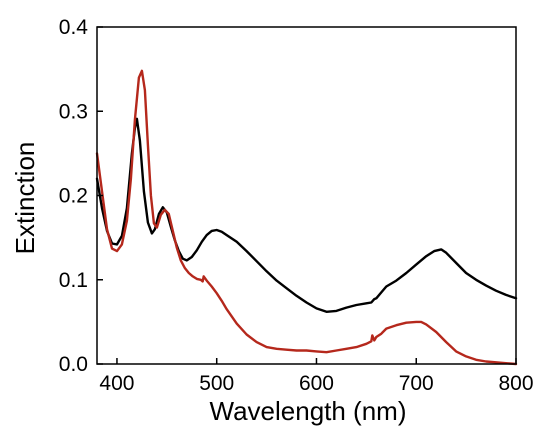  Describe the element at coordinates (316, 383) in the screenshot. I see `x-tick-label: 600` at that location.